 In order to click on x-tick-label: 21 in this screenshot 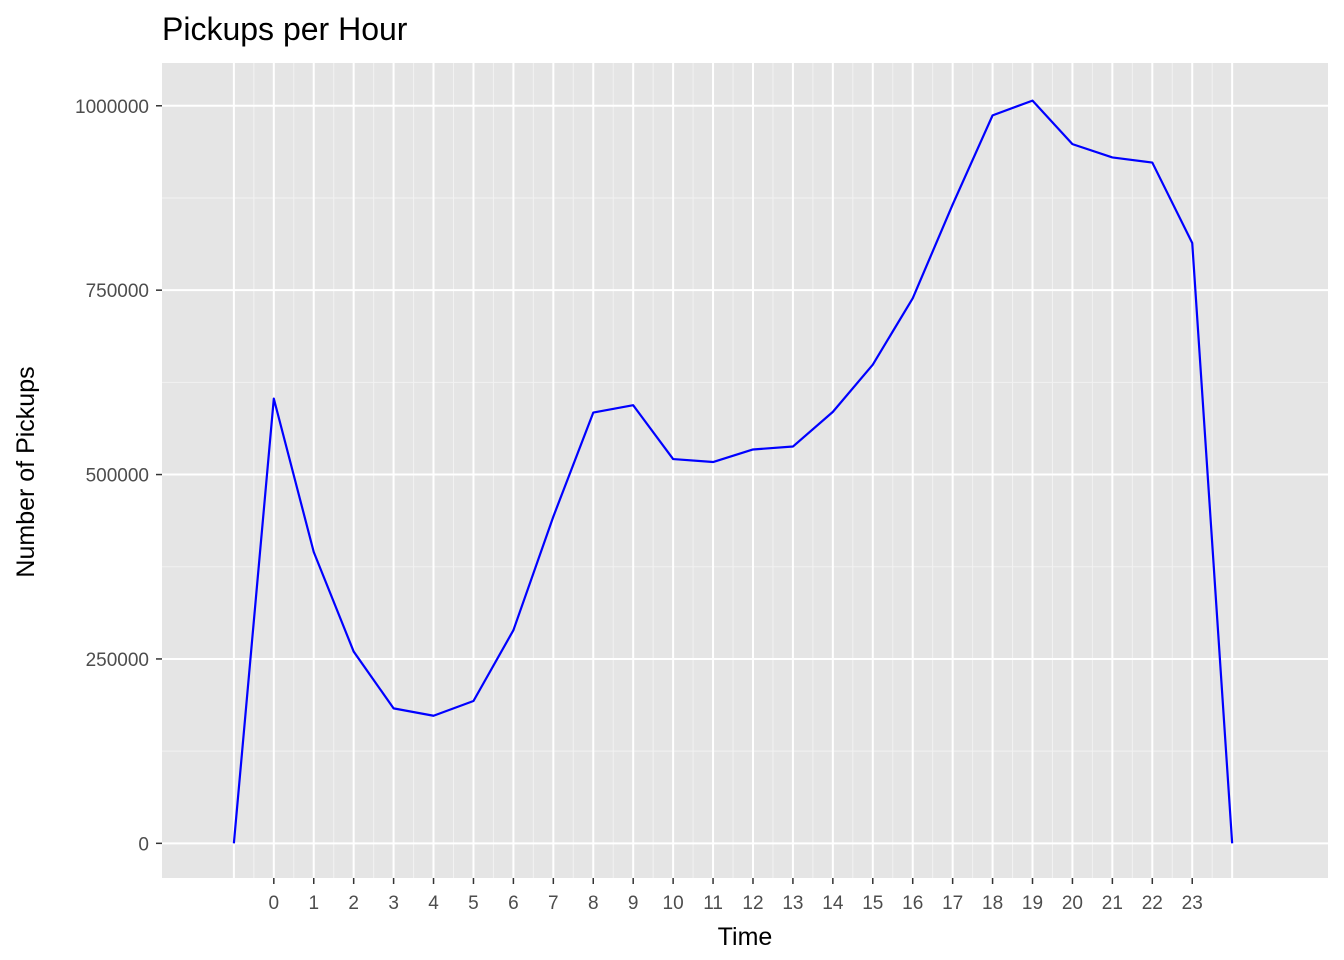, I will do `click(1112, 903)`.